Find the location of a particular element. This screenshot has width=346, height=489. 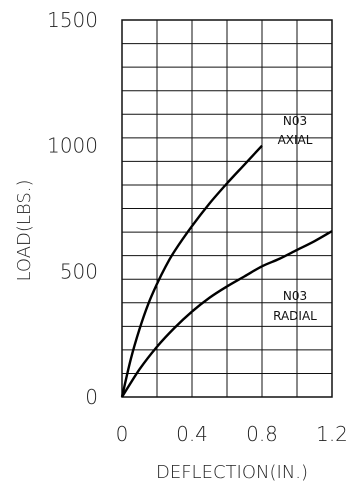

series-annotation-line: AXIAL is located at coordinates (295, 140).